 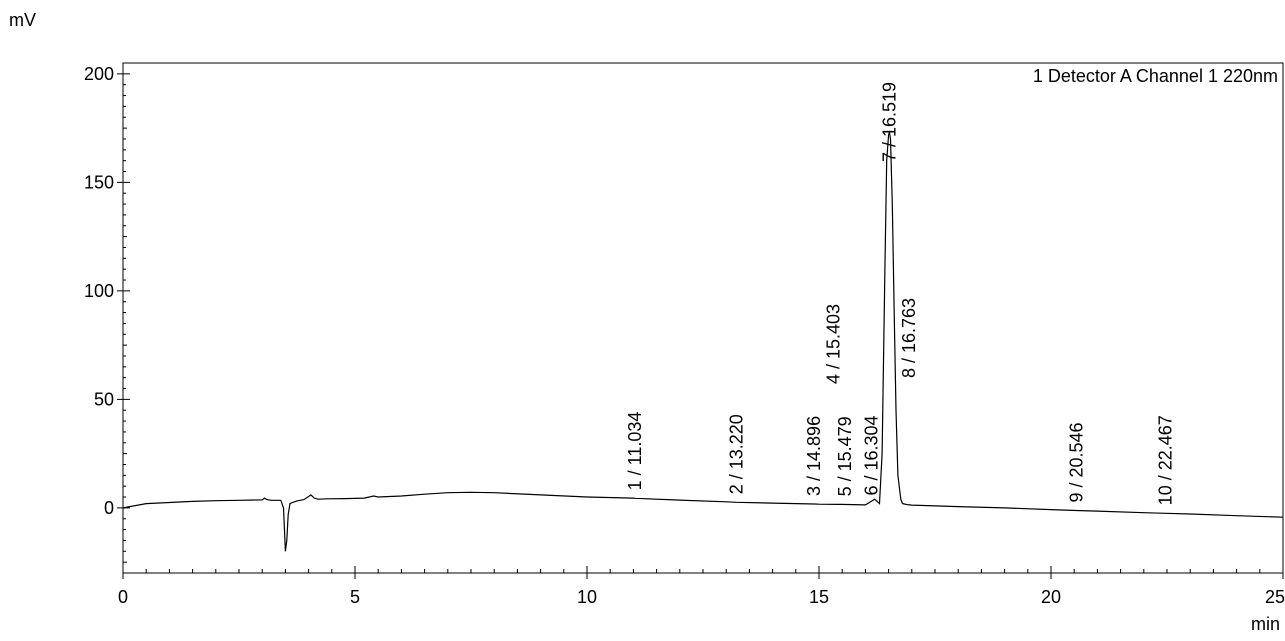 What do you see at coordinates (845, 456) in the screenshot?
I see `peak-label: 5 / 15.479` at bounding box center [845, 456].